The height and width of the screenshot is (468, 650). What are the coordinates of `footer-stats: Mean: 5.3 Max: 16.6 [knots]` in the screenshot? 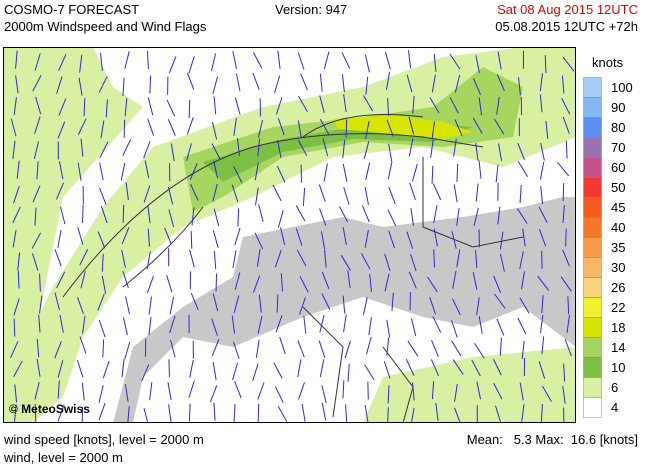 It's located at (552, 439).